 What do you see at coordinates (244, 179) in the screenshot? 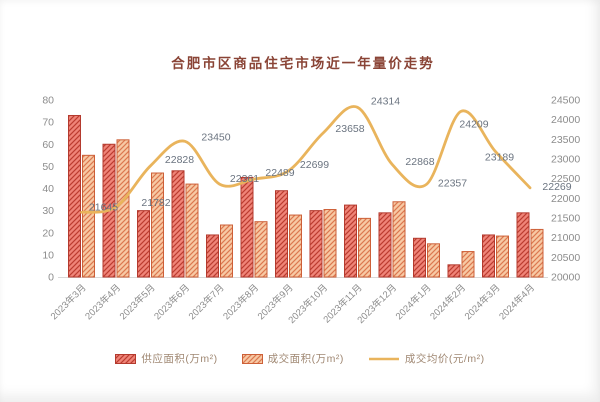
I see `price-point-label-2023年7月: 22361` at bounding box center [244, 179].